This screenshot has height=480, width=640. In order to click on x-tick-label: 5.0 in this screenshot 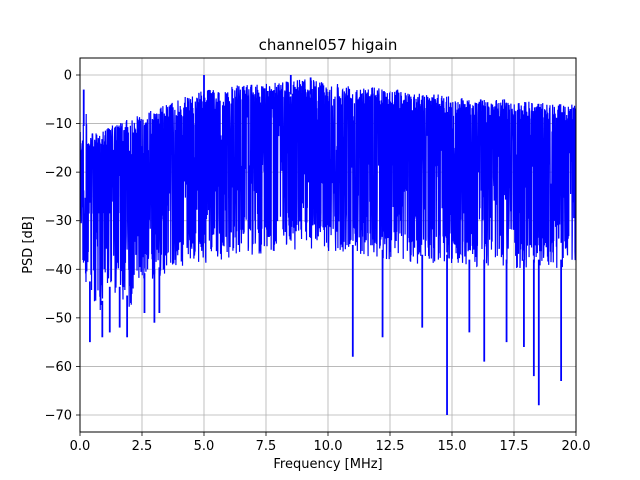, I will do `click(204, 446)`.